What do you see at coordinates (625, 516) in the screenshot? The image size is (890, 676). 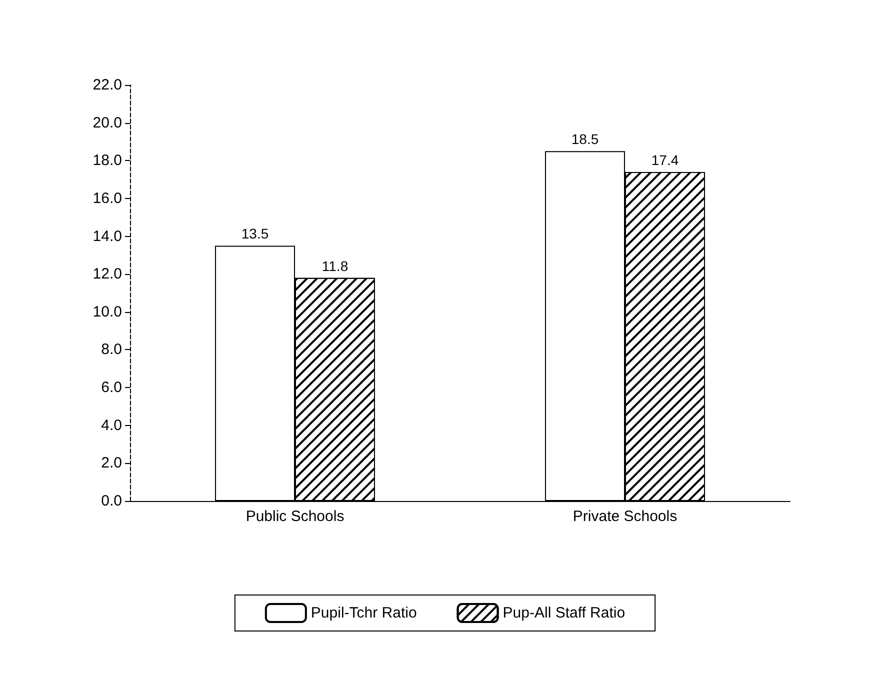 I see `x-tick-label: Private Schools` at bounding box center [625, 516].